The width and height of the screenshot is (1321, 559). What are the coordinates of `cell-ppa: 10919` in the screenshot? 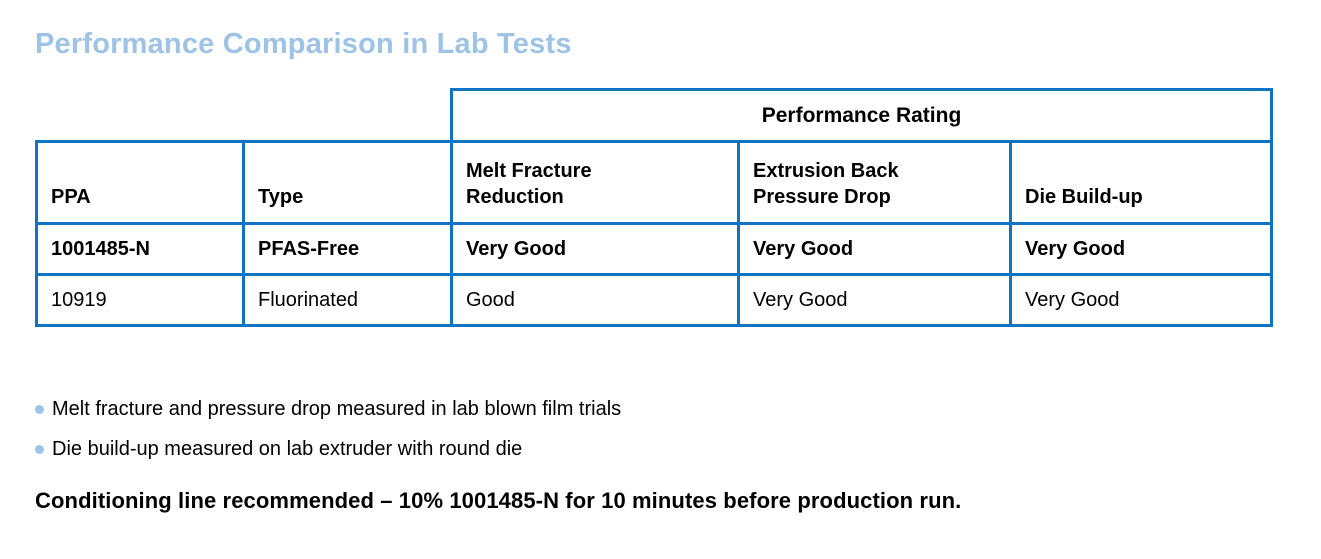 It's located at (140, 300).